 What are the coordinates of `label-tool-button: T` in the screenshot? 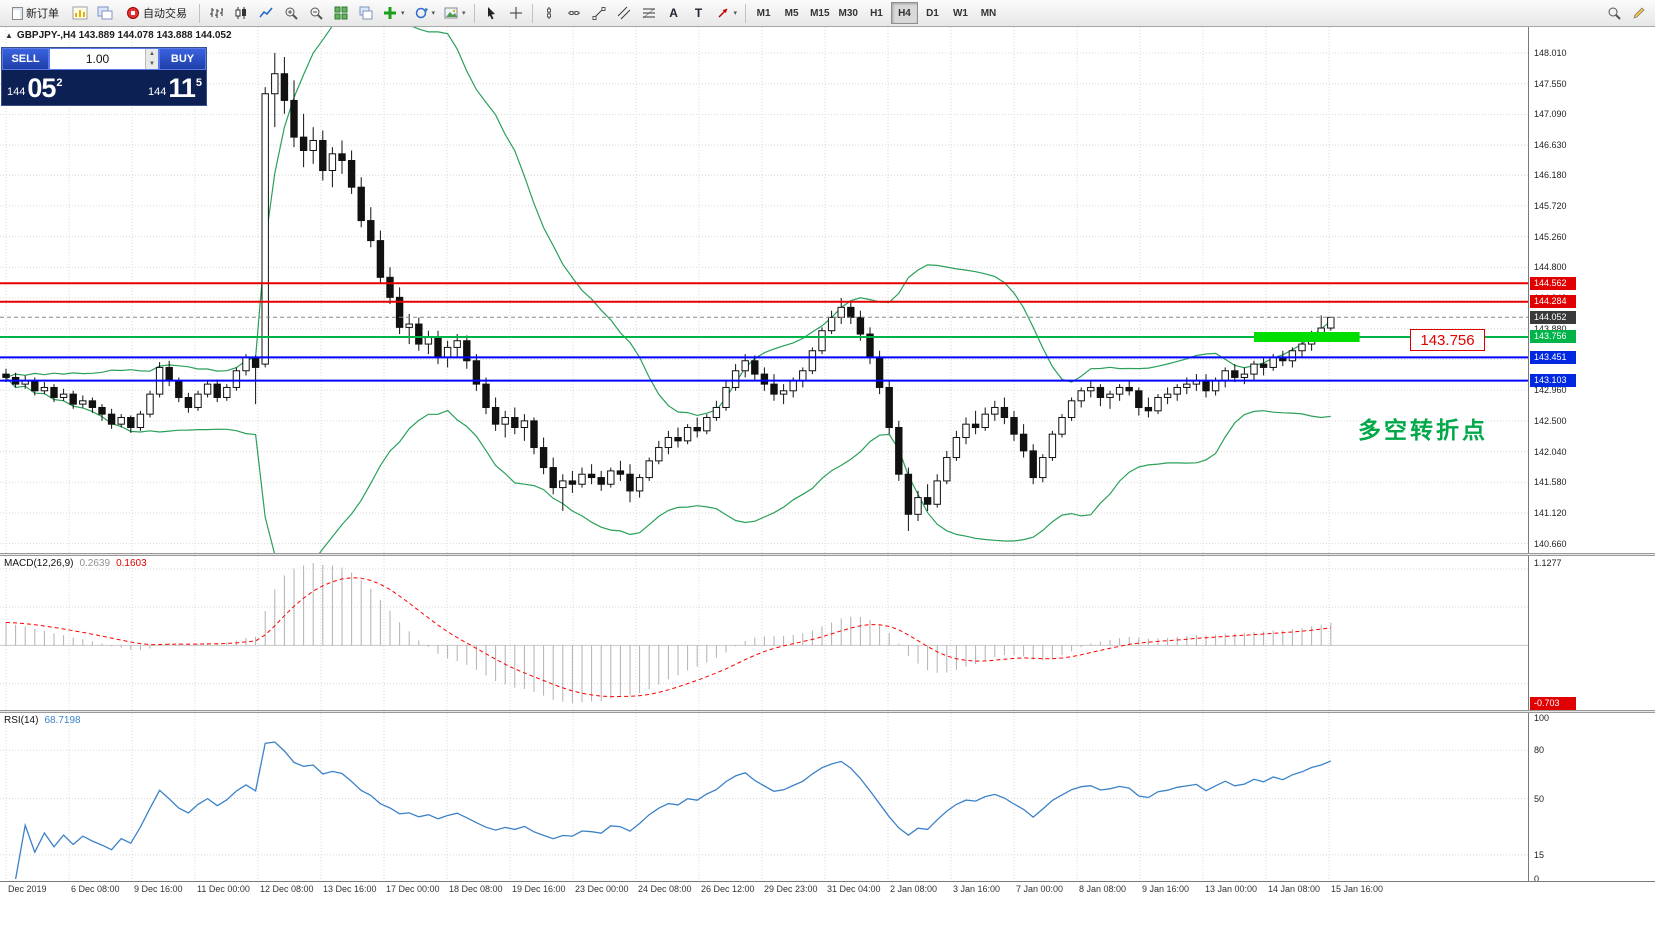 It's located at (699, 13).